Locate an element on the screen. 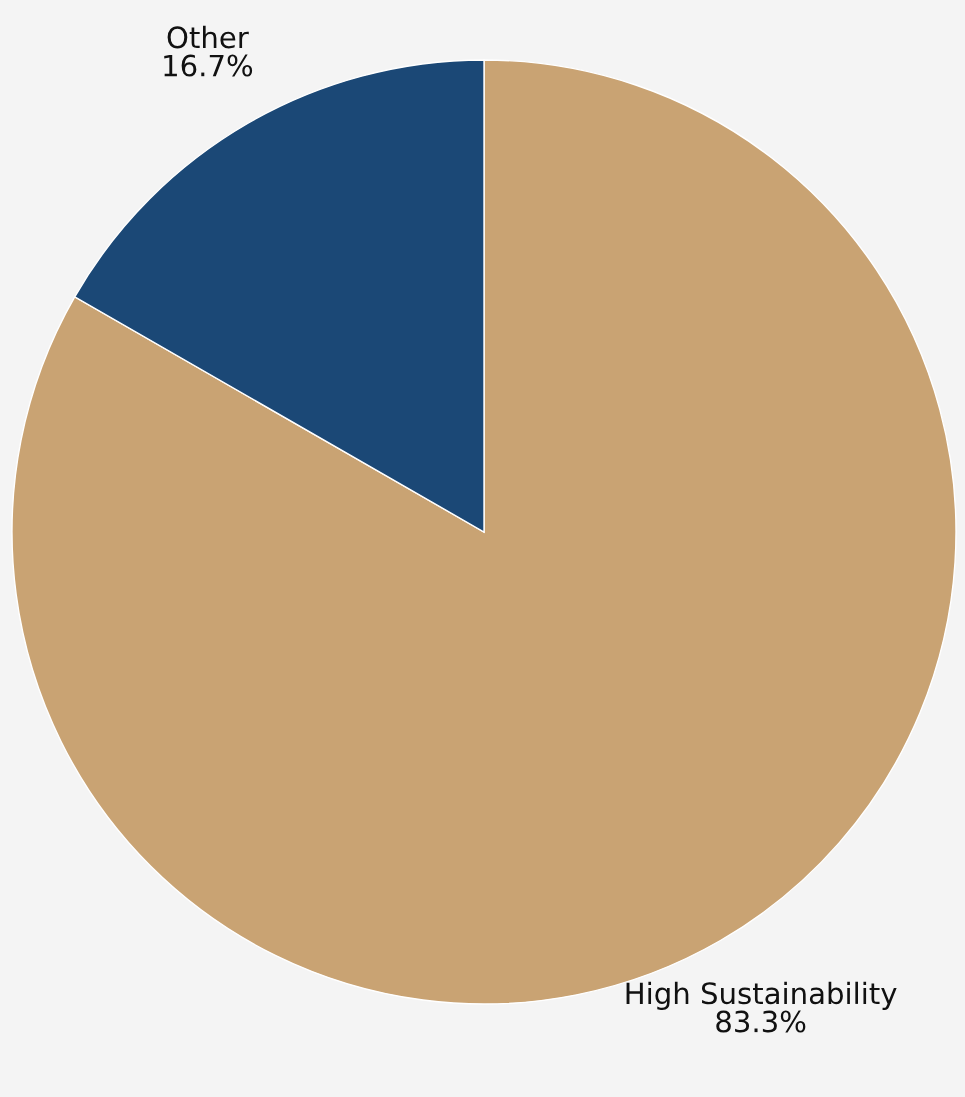 The height and width of the screenshot is (1097, 965). slice-label: High Sustainability is located at coordinates (761, 995).